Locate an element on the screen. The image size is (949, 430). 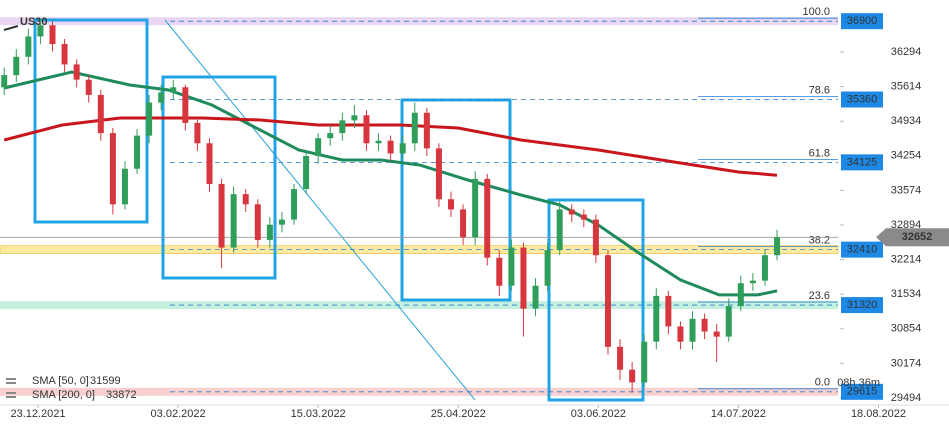
level-price: 32410 is located at coordinates (862, 250).